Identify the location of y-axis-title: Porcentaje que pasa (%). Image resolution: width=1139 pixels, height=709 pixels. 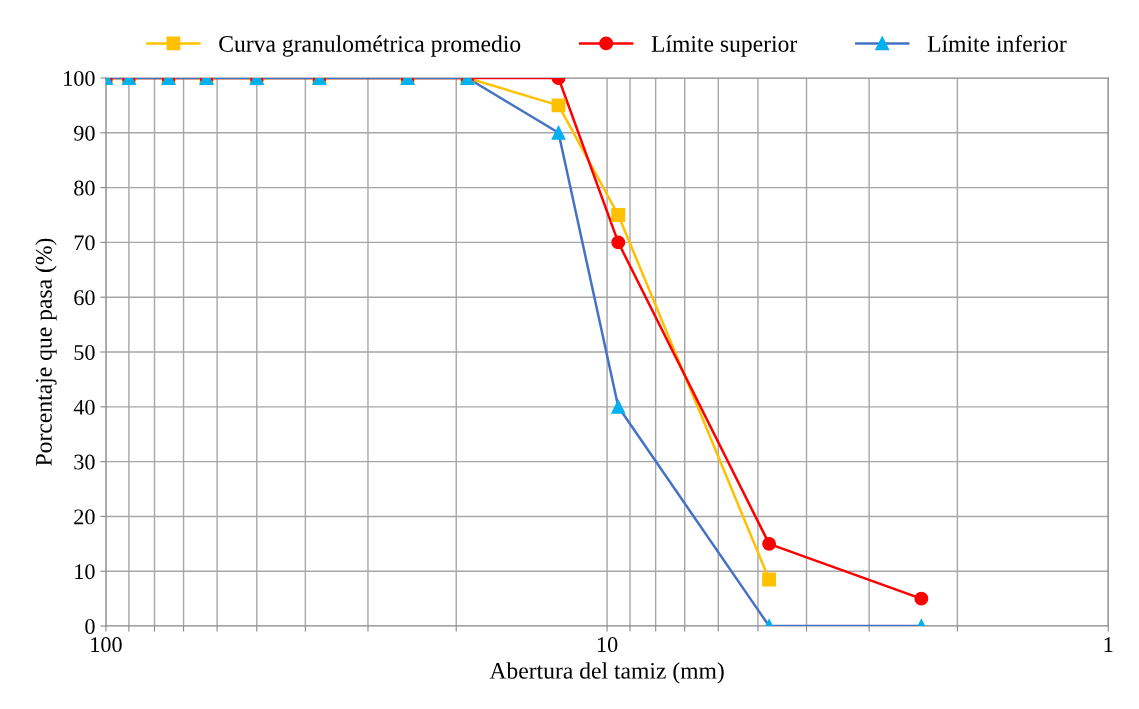
(46, 352).